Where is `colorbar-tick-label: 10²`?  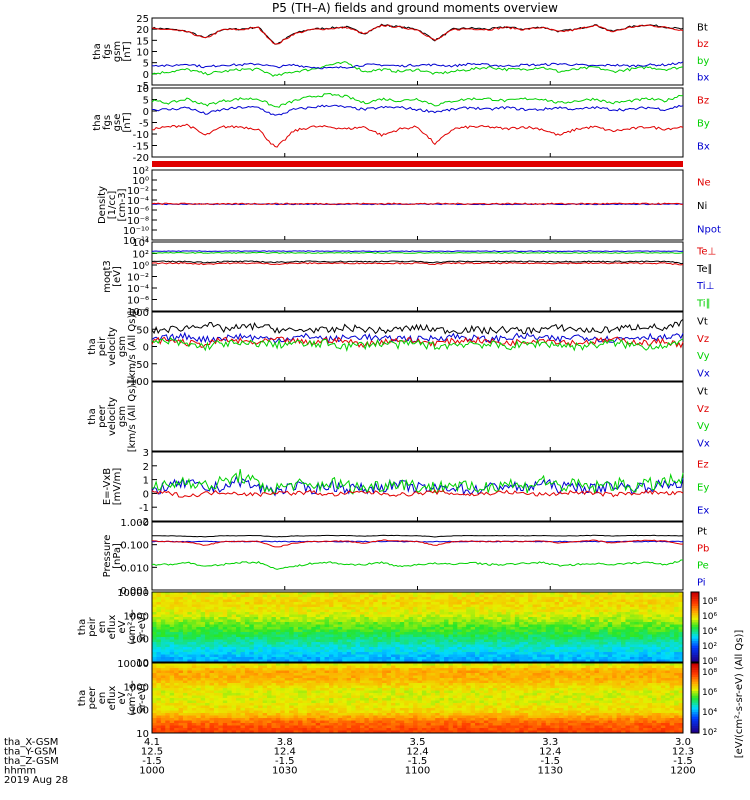 colorbar-tick-label: 10² is located at coordinates (709, 647).